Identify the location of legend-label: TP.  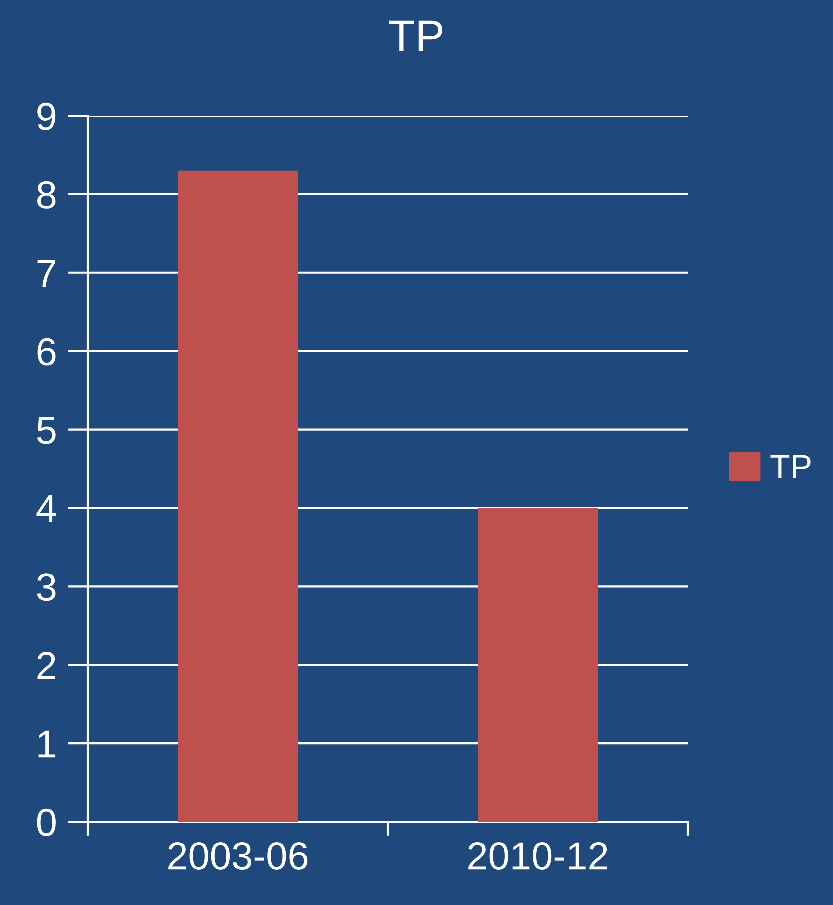
(790, 466).